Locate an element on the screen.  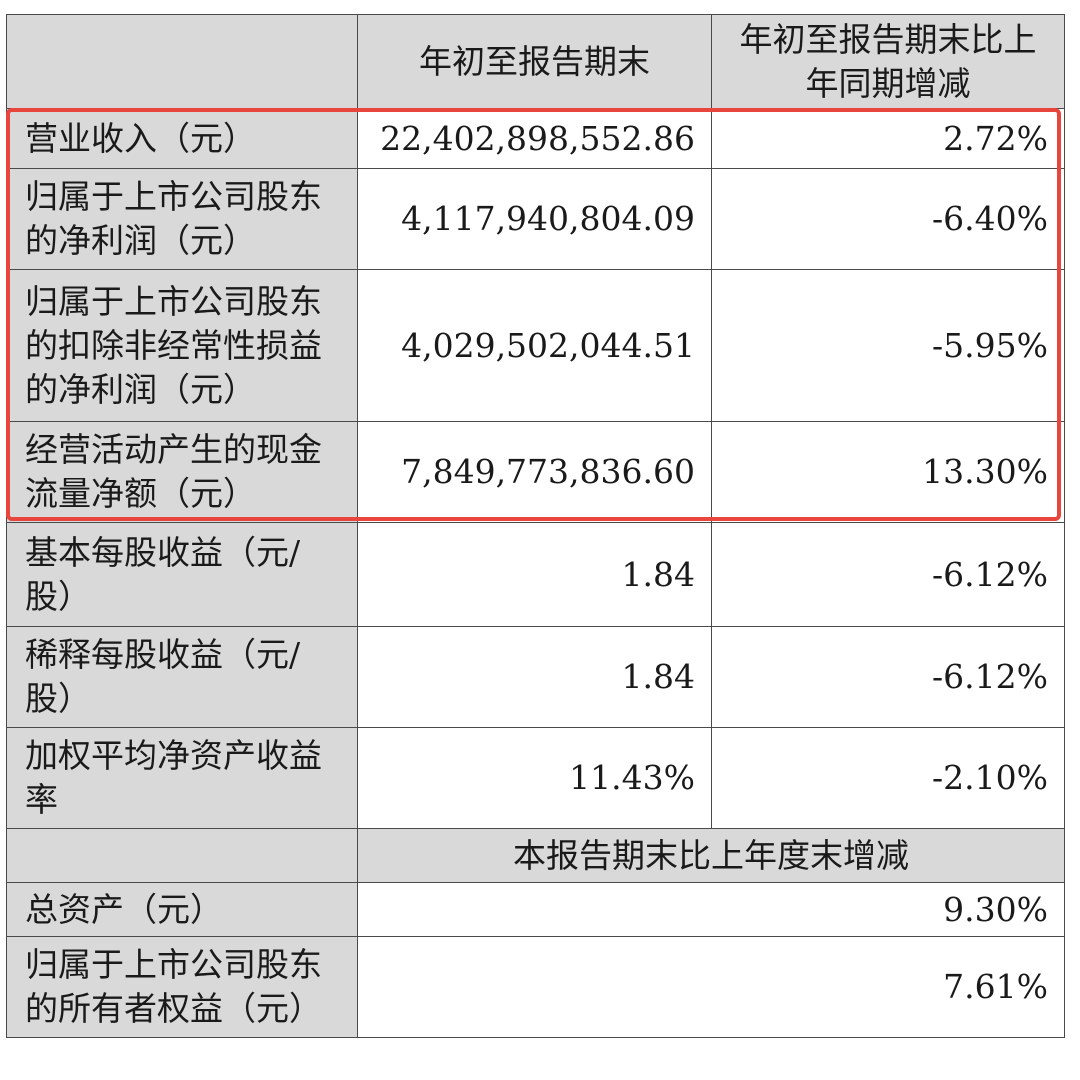
header-ytd: 年初至报告期末 is located at coordinates (534, 61).